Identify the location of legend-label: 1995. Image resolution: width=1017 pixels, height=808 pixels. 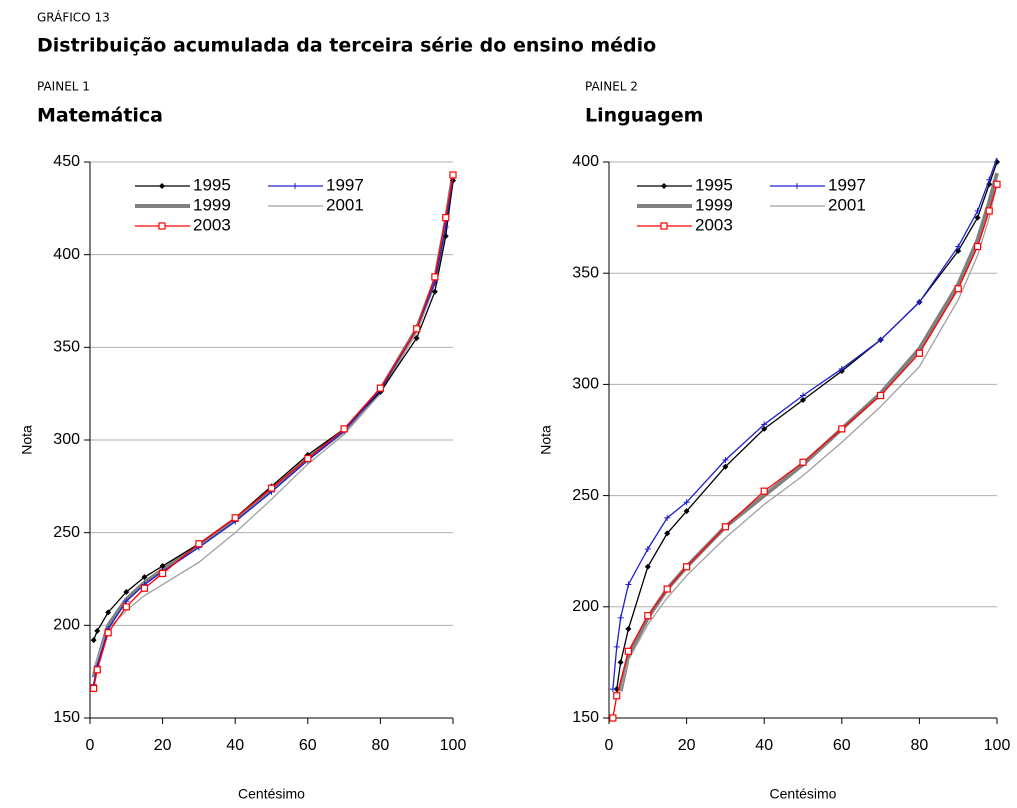
(714, 184).